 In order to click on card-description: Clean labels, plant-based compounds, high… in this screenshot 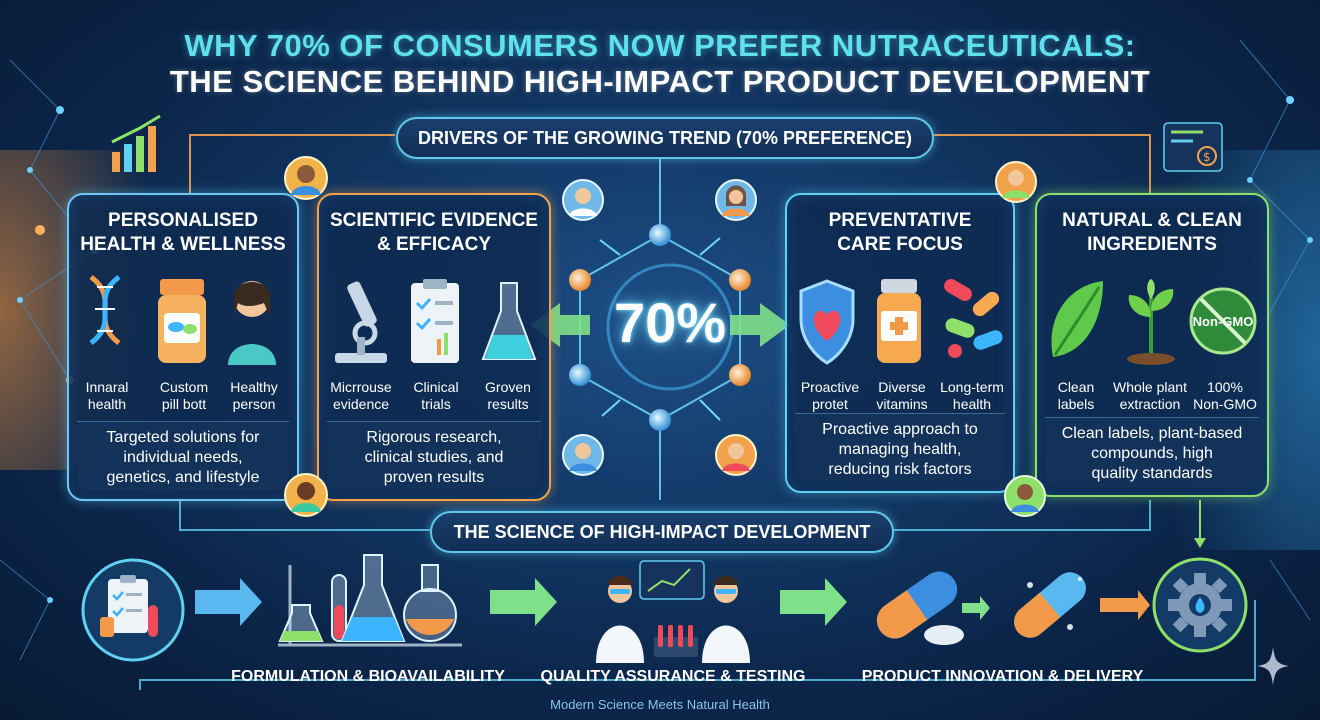, I will do `click(1152, 452)`.